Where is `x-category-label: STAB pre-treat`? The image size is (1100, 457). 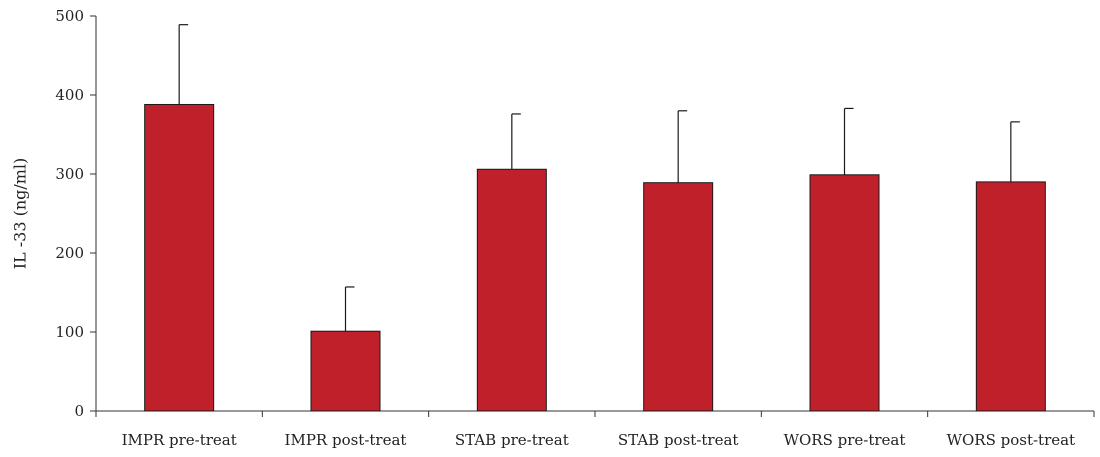 x-category-label: STAB pre-treat is located at coordinates (512, 440).